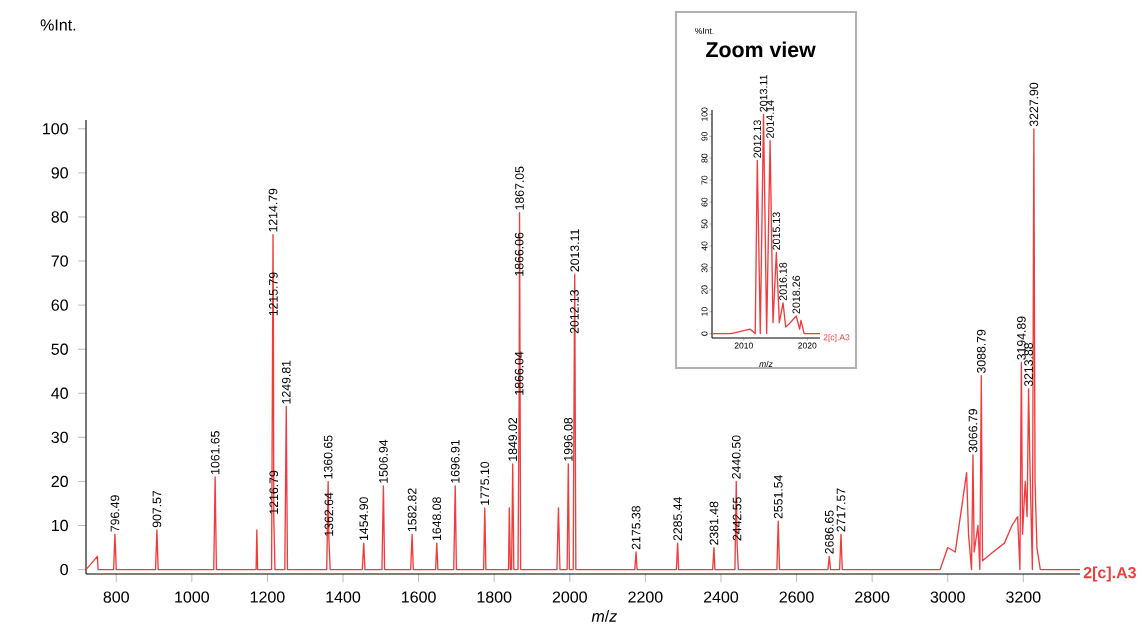  What do you see at coordinates (267, 597) in the screenshot?
I see `x-tick-label: 1200` at bounding box center [267, 597].